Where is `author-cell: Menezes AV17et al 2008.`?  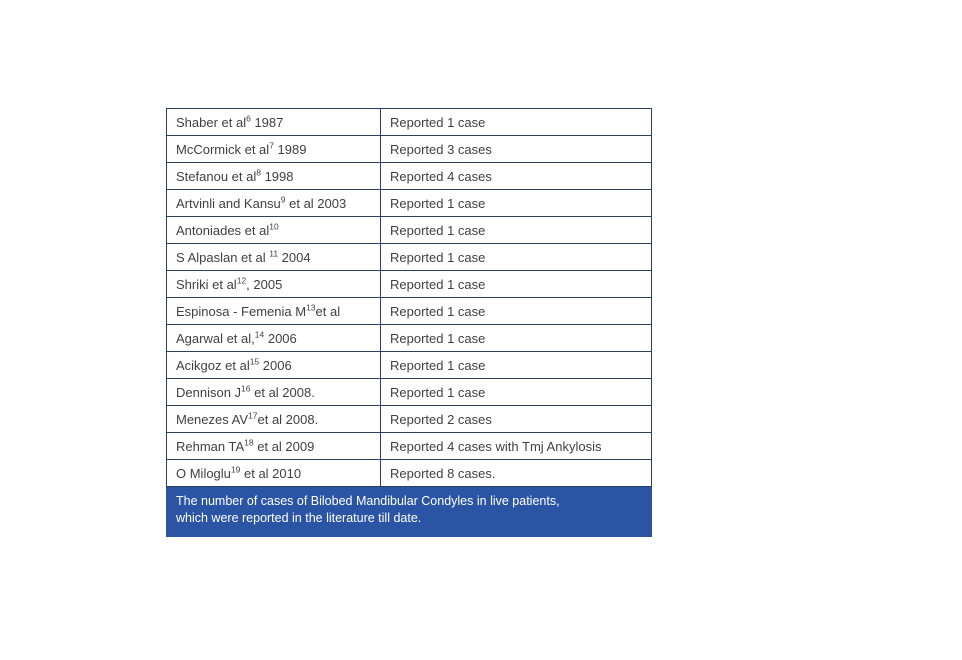
author-cell: Menezes AV17et al 2008. is located at coordinates (273, 419).